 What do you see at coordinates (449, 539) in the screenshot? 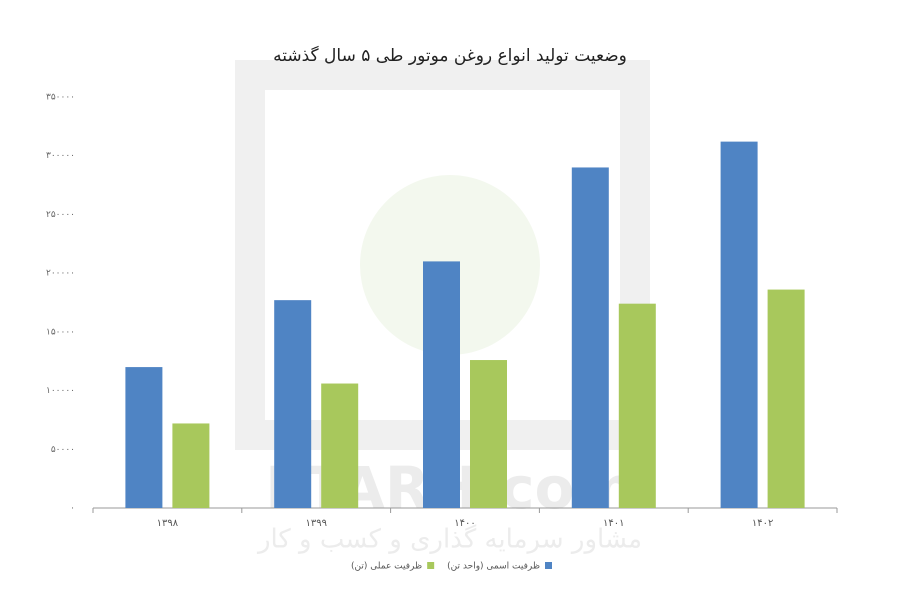
I see `watermark-tagline: مشاور سرمایه گذاری و کسب و کار` at bounding box center [449, 539].